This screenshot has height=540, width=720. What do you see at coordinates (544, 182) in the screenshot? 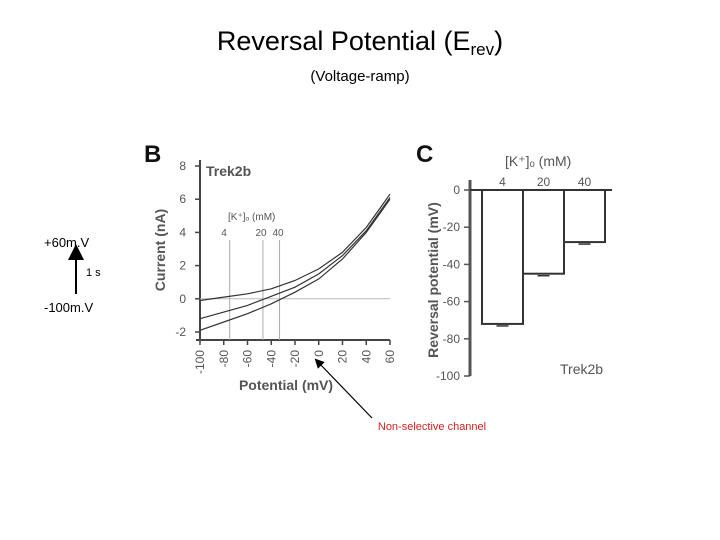
I see `bar-category-label: 20` at bounding box center [544, 182].